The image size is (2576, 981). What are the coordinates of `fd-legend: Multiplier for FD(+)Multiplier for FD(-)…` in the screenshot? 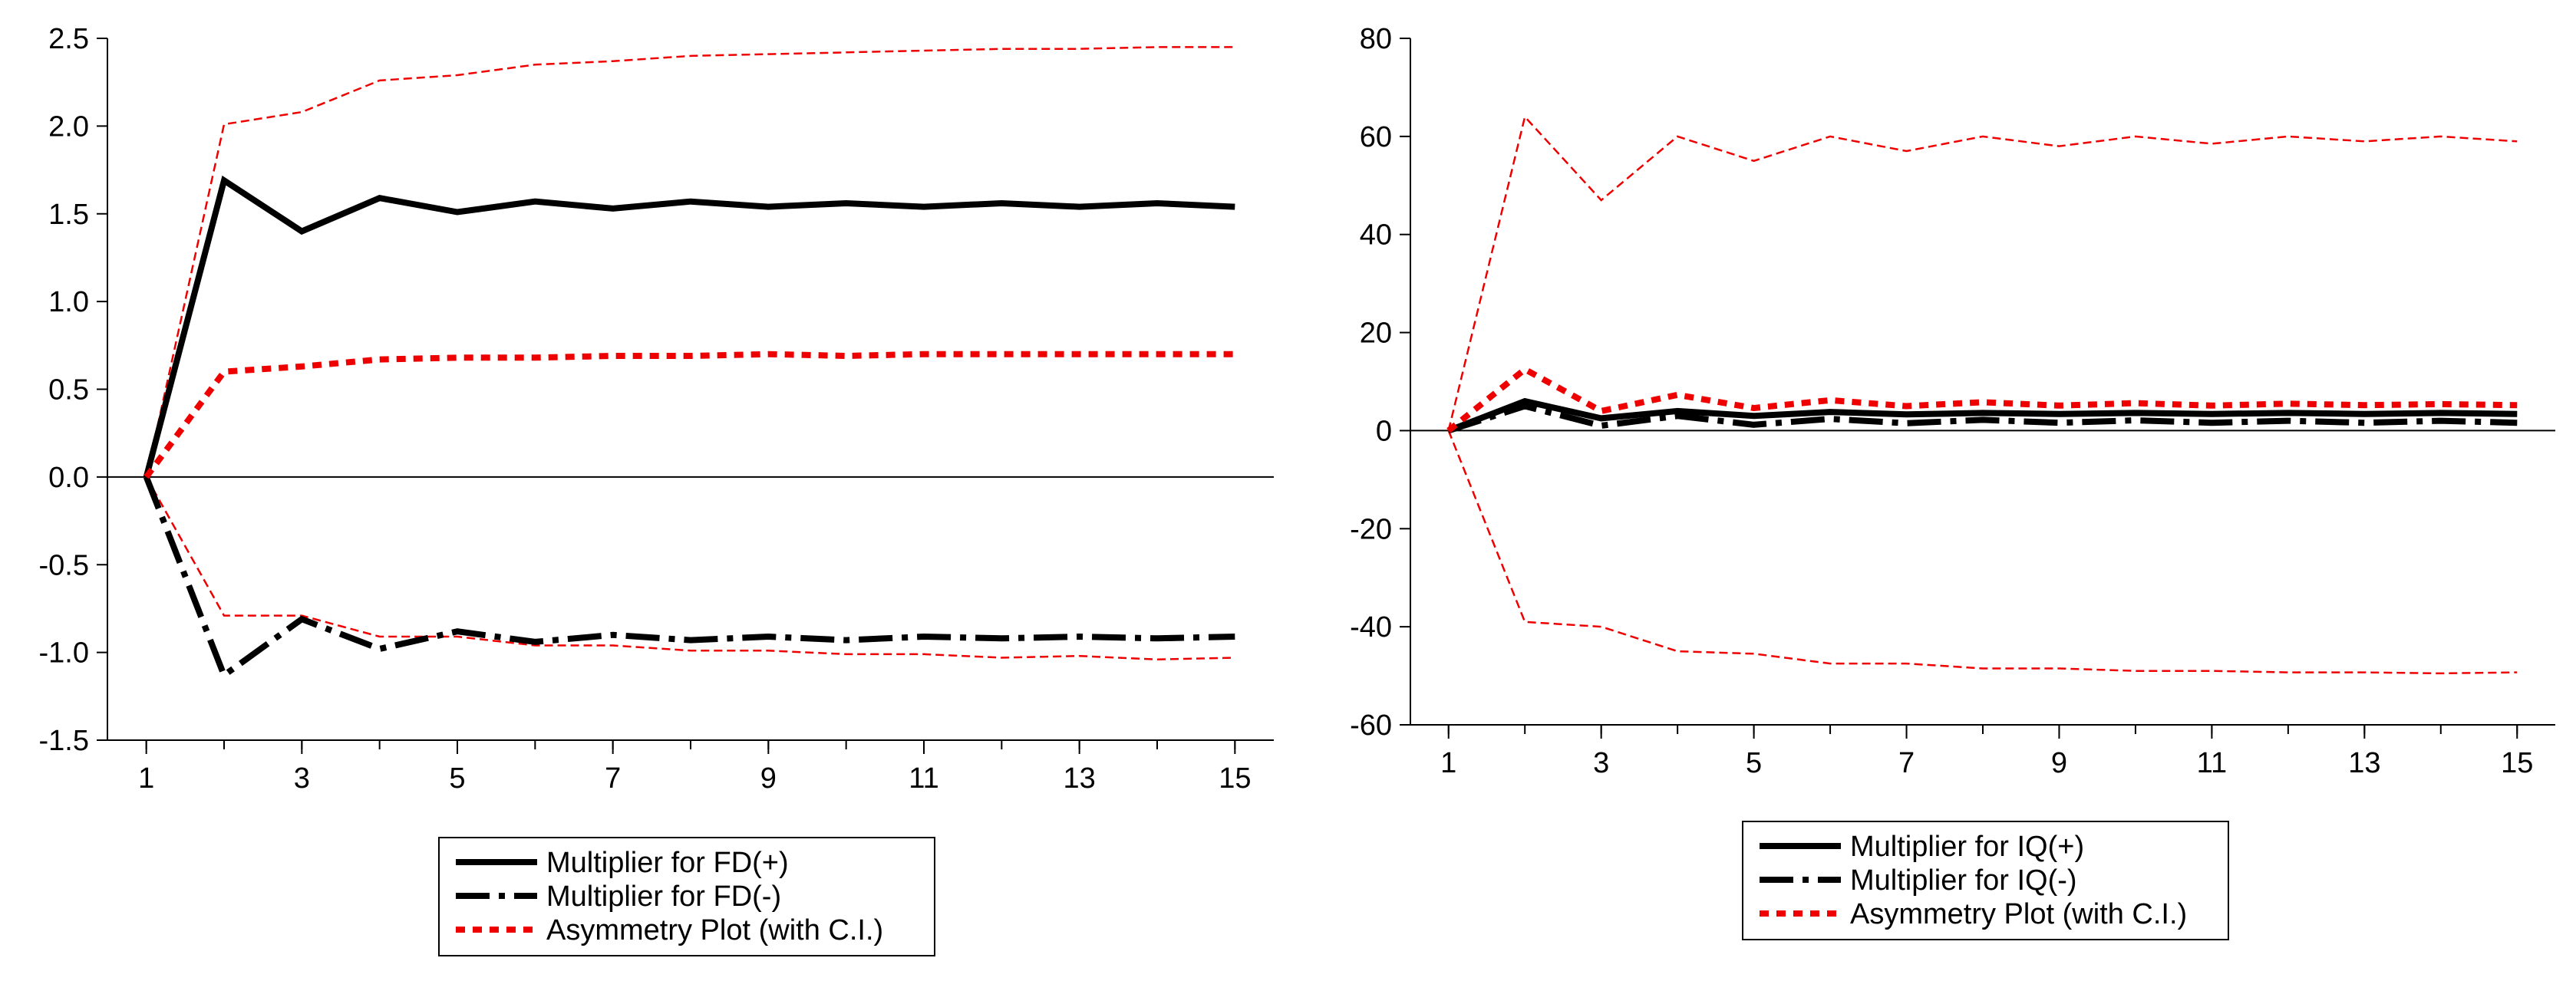 It's located at (686, 896).